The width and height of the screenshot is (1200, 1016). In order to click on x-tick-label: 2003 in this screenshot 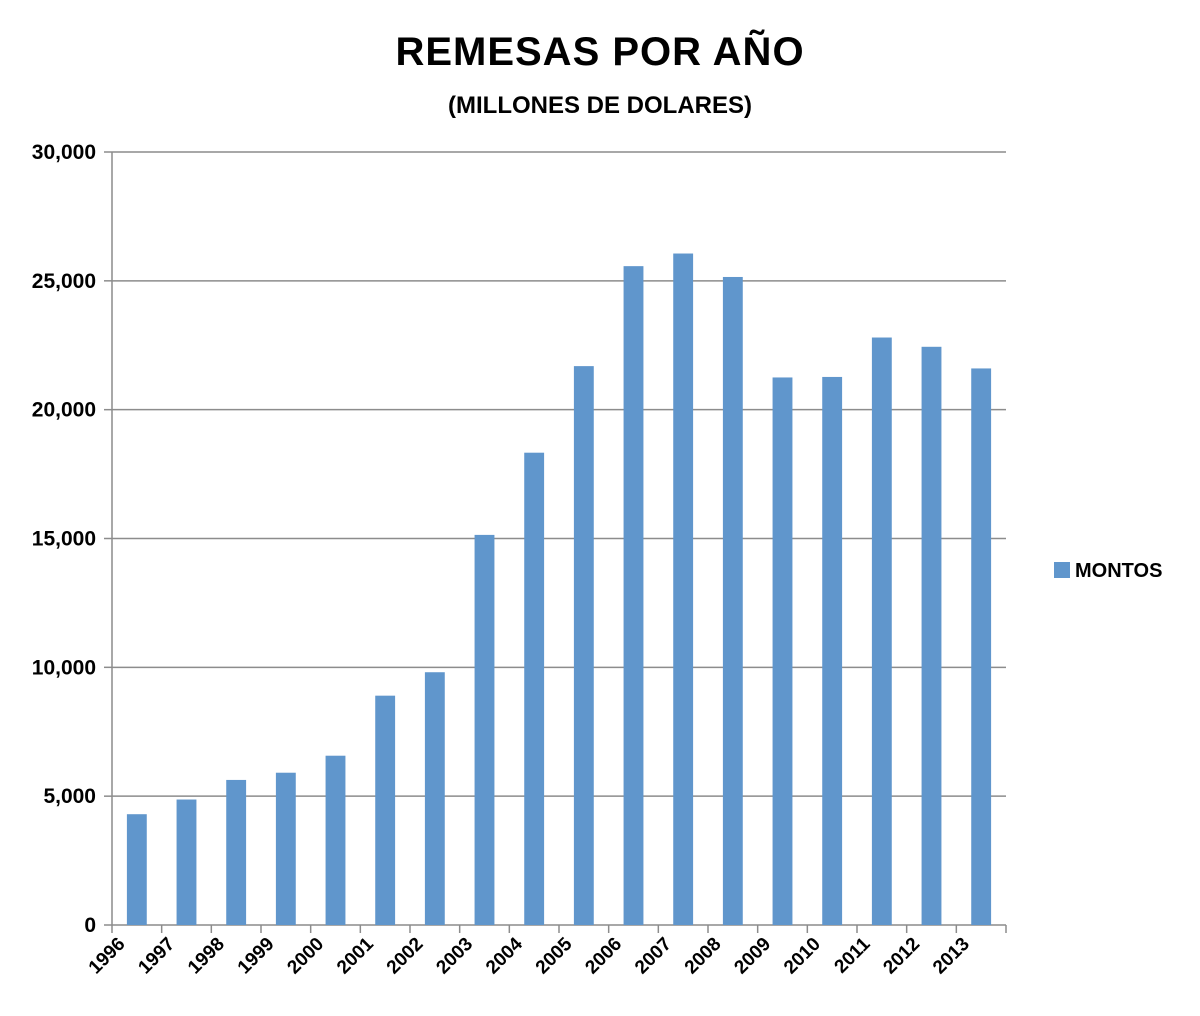, I will do `click(454, 956)`.